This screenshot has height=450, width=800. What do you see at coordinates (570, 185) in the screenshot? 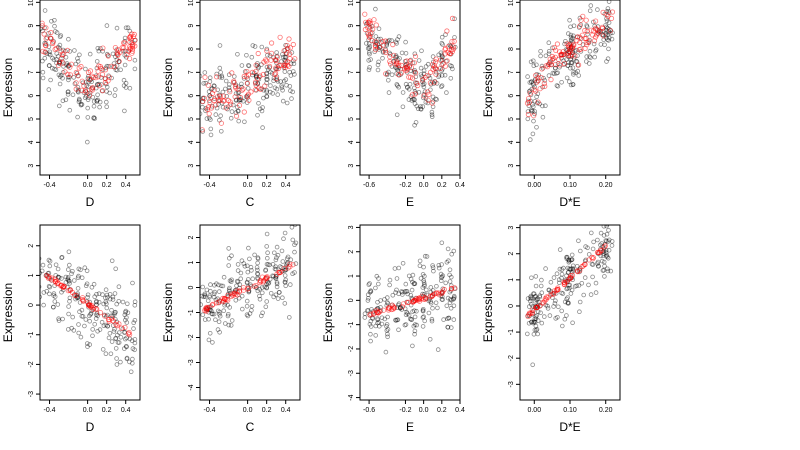
I see `x-tick-label: 0.10` at bounding box center [570, 185].